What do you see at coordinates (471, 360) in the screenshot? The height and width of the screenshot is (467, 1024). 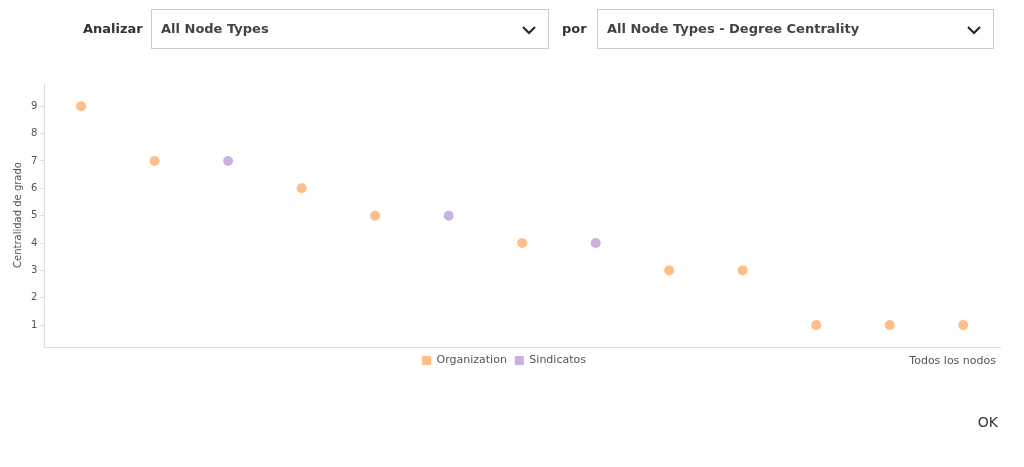 I see `legend-label: Organization` at bounding box center [471, 360].